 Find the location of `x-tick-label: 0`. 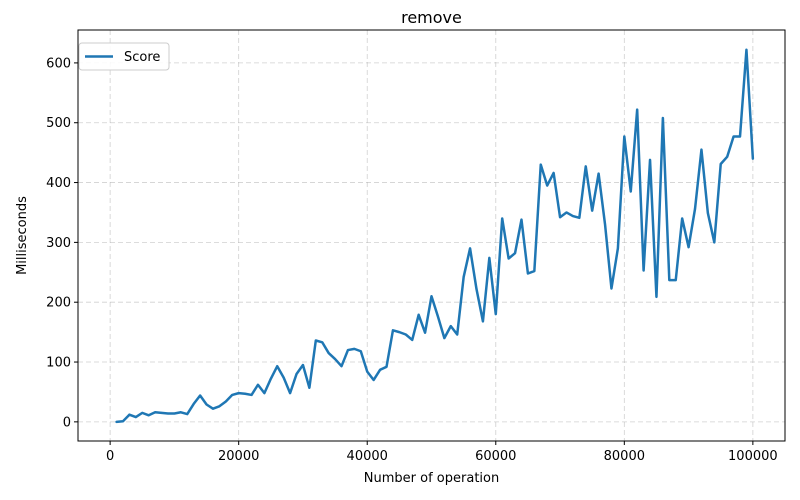

x-tick-label: 0 is located at coordinates (110, 456).